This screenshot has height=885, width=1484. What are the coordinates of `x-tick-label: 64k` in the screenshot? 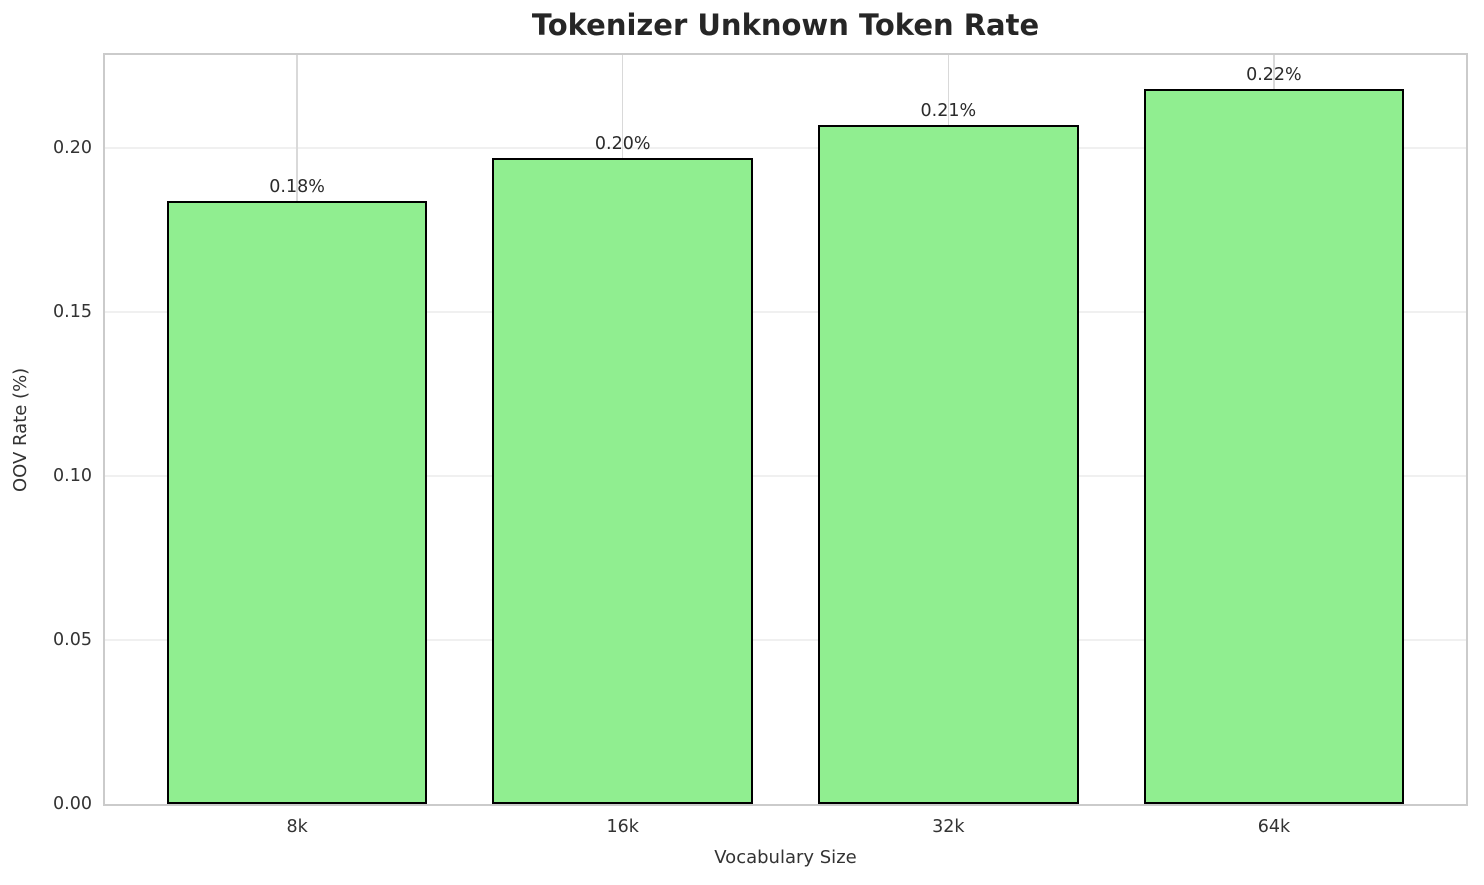 It's located at (1274, 827).